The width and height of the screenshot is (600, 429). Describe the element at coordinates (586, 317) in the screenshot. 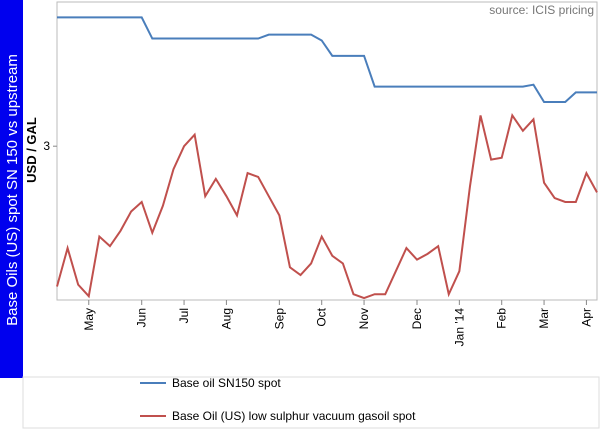

I see `x-tick-label: Apr` at that location.